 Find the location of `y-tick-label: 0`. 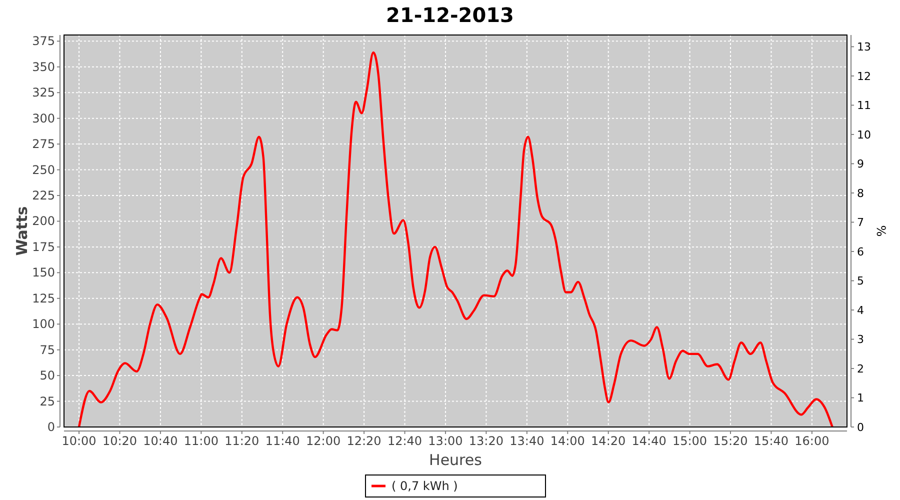

y-tick-label: 0 is located at coordinates (51, 427).